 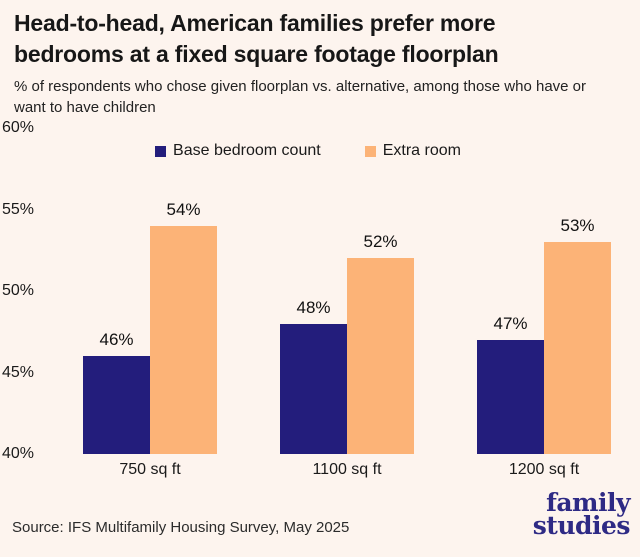 What do you see at coordinates (421, 150) in the screenshot?
I see `legend-label: Extra room` at bounding box center [421, 150].